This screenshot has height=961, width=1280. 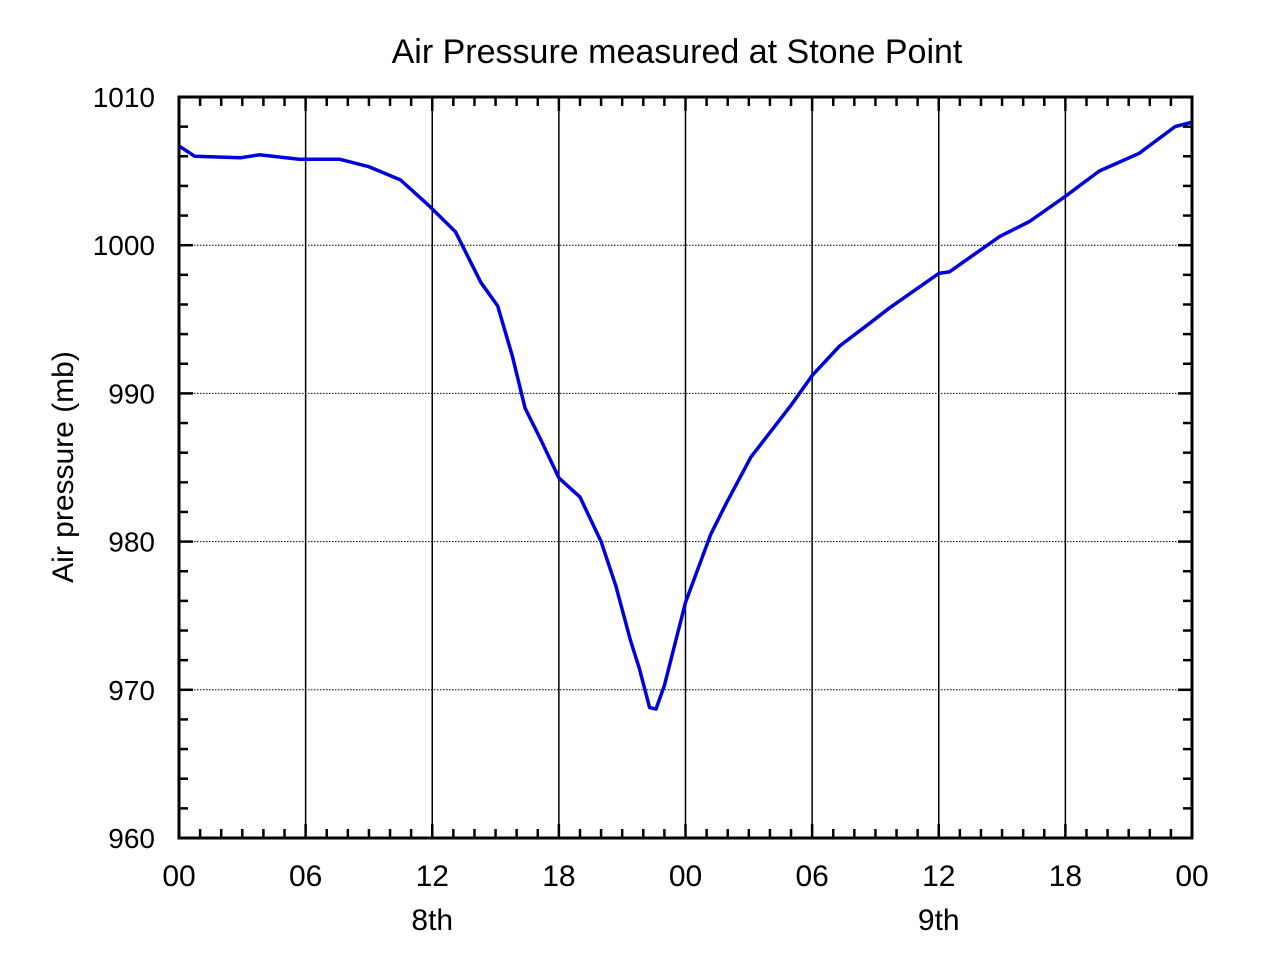 I want to click on y-tick-label: 1000, so click(x=124, y=245).